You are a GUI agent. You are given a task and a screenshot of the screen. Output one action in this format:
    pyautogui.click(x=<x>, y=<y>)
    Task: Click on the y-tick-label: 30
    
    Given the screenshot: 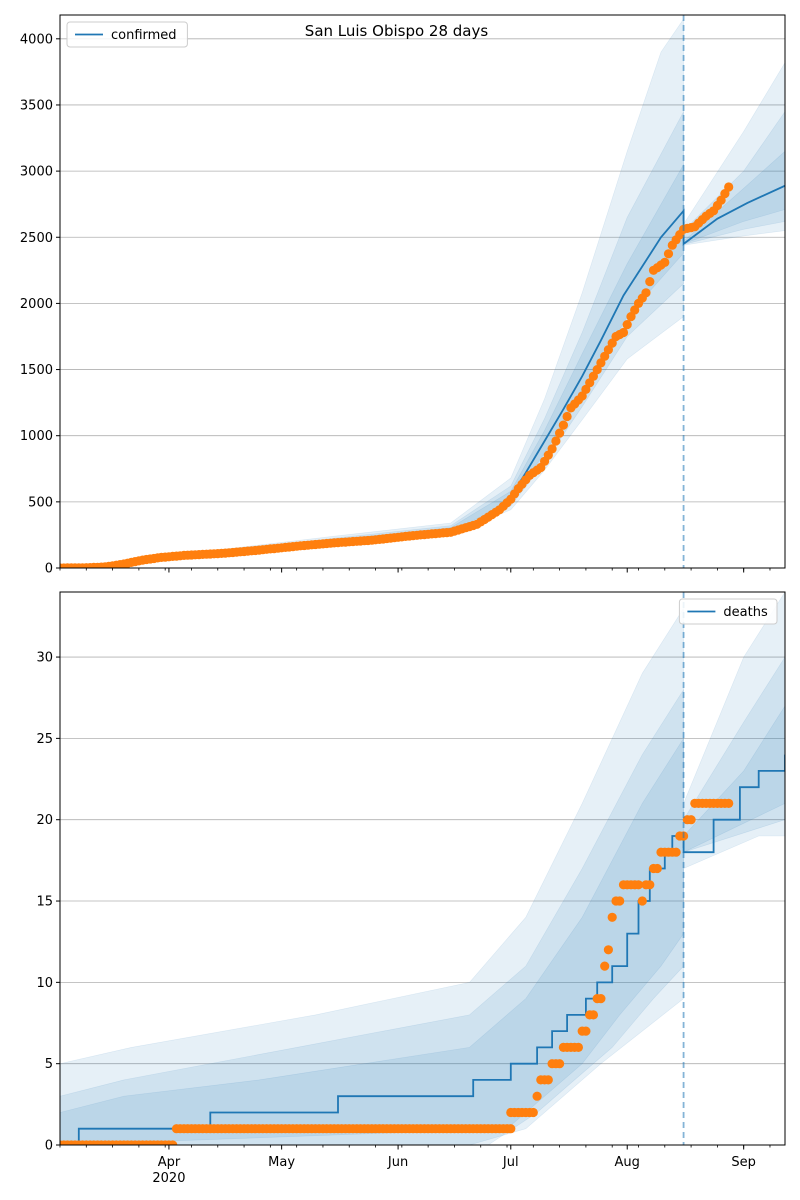 What is the action you would take?
    pyautogui.click(x=44, y=658)
    